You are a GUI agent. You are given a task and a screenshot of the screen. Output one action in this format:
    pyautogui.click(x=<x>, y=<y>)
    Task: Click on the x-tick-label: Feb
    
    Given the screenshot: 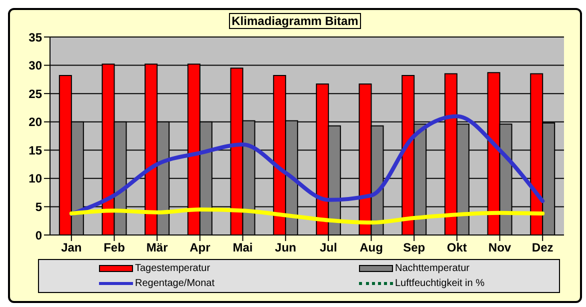 What is the action you would take?
    pyautogui.click(x=114, y=247)
    